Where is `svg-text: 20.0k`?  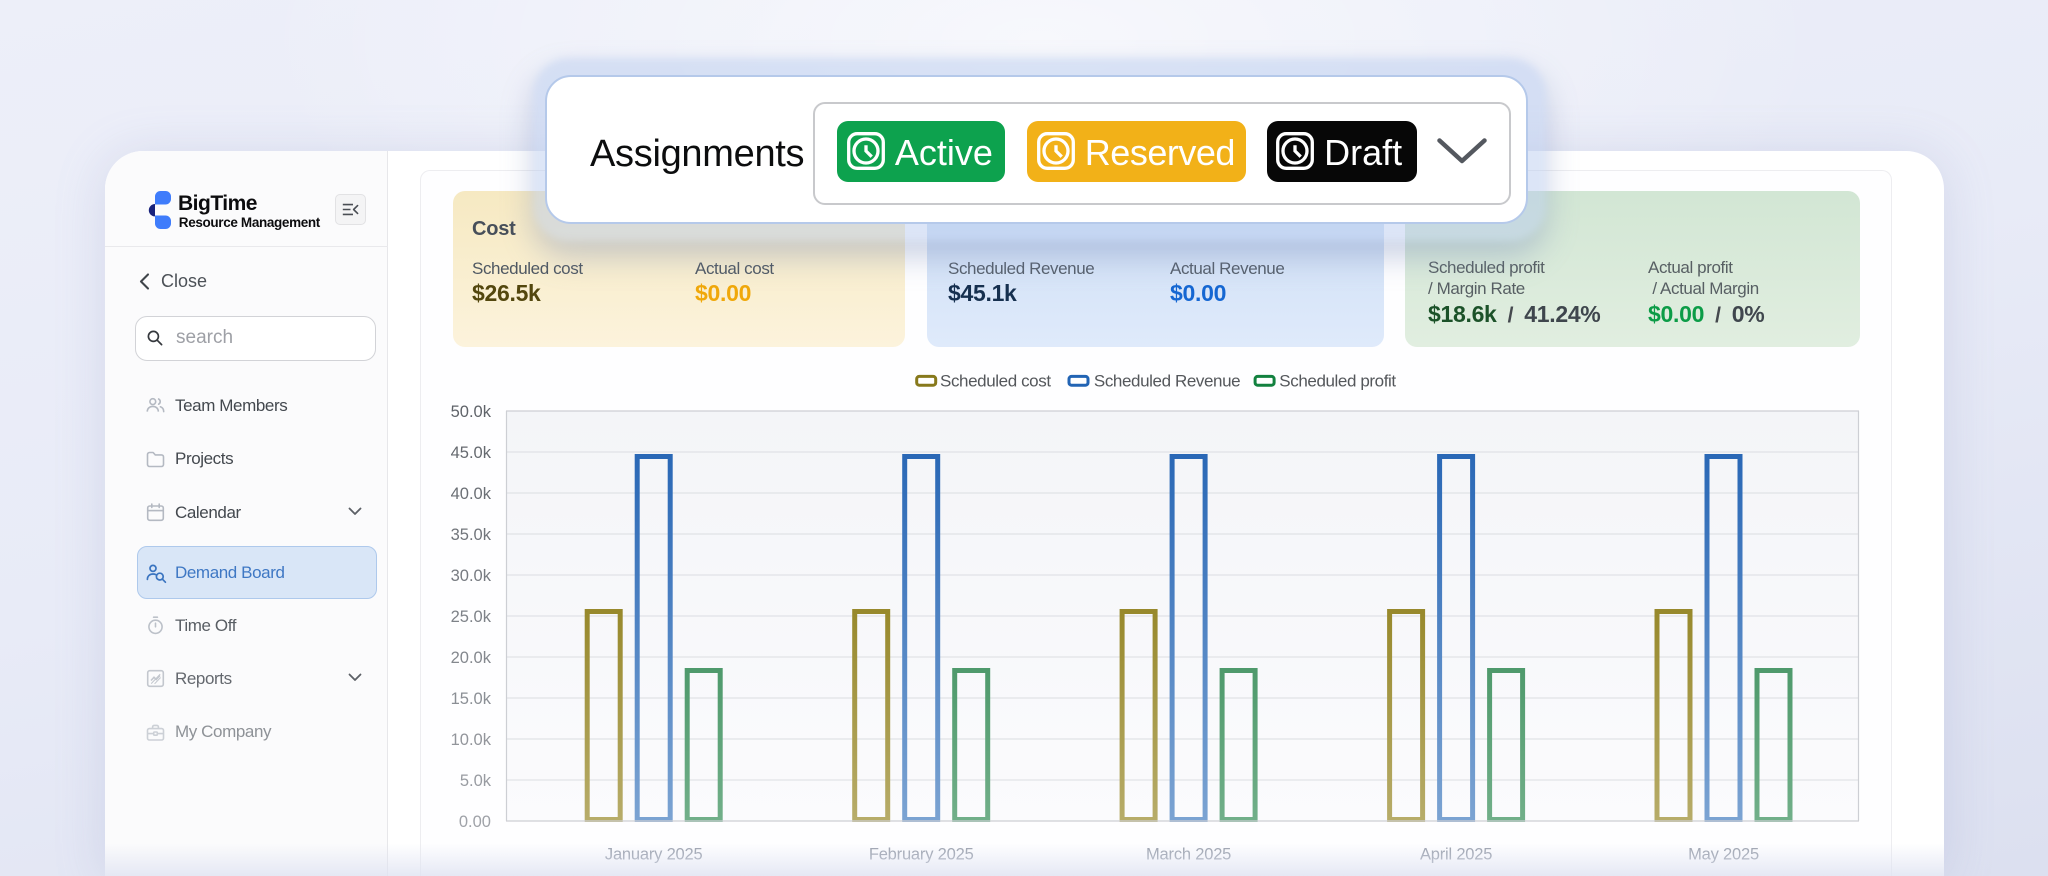
svg-text: 20.0k is located at coordinates (471, 658).